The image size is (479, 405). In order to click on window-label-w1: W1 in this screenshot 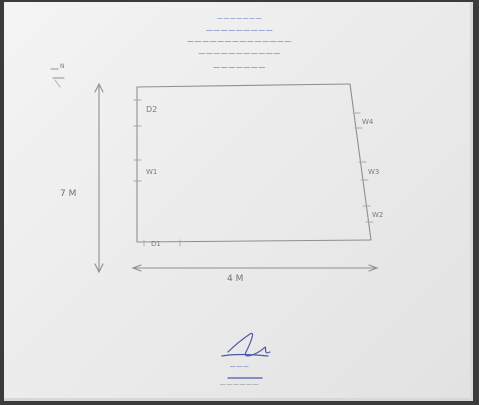, I will do `click(152, 172)`.